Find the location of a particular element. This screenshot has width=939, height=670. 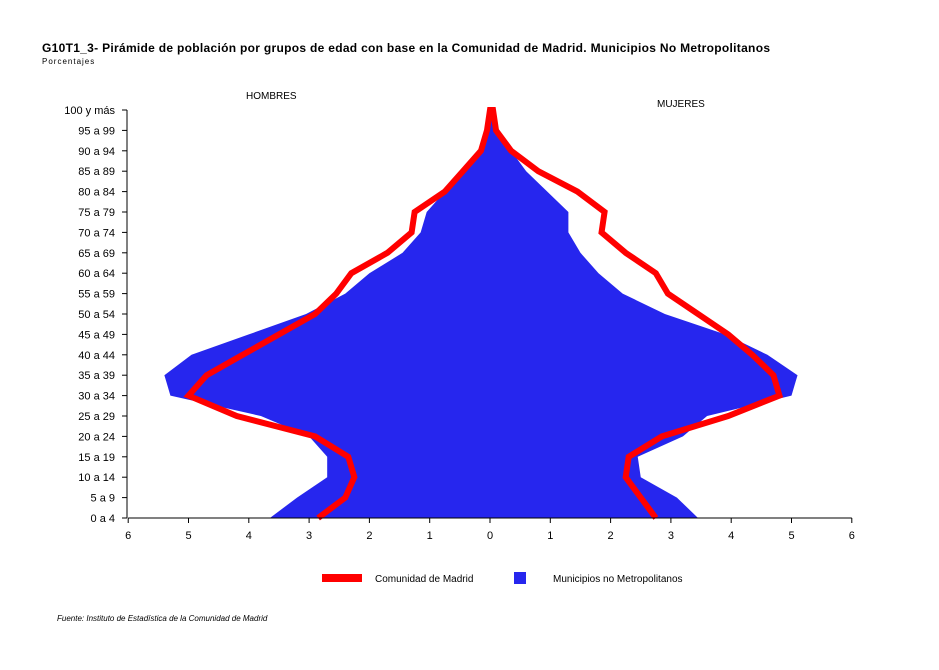

mujeres-label: MUJERES is located at coordinates (681, 104).